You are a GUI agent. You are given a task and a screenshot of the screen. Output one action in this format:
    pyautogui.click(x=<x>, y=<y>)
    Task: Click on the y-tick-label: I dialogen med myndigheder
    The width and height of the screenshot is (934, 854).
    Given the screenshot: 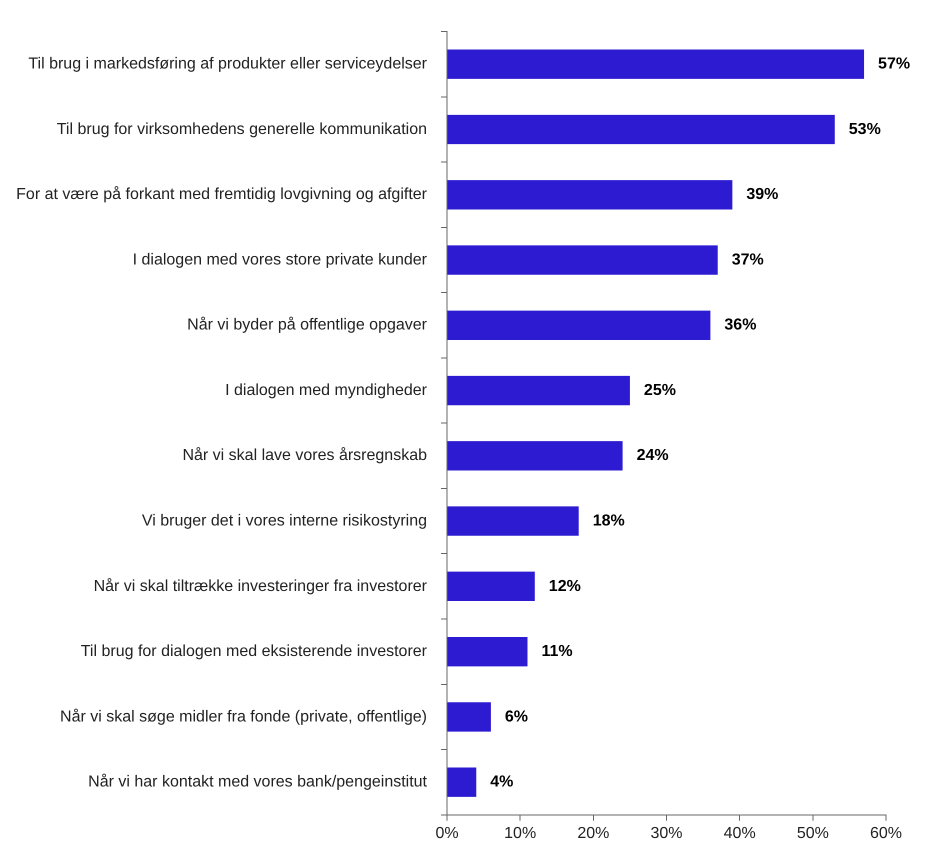 What is the action you would take?
    pyautogui.click(x=326, y=390)
    